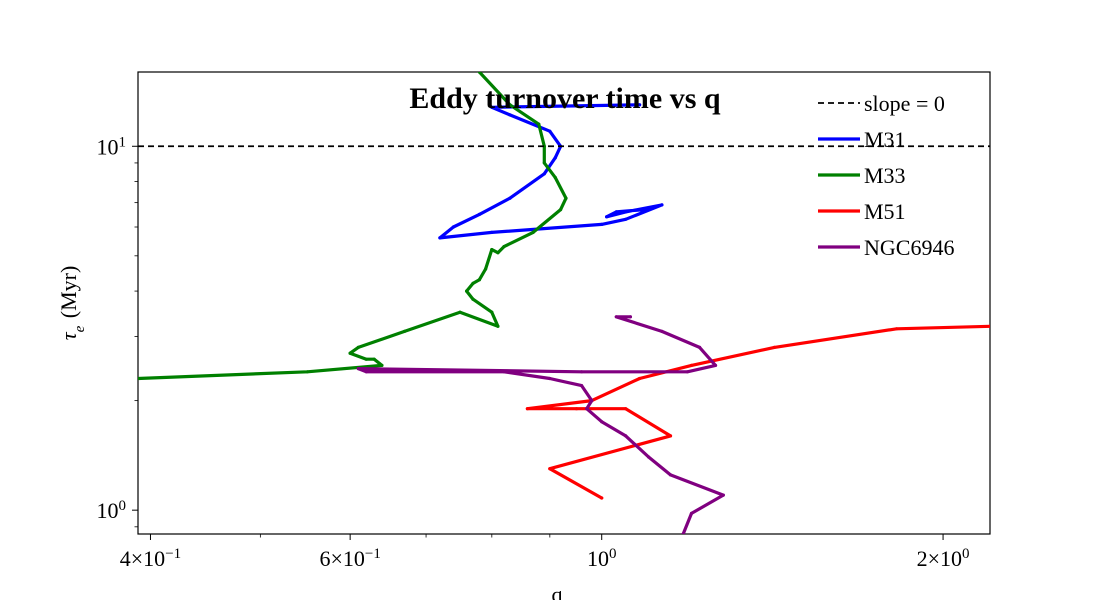  What do you see at coordinates (551, 171) in the screenshot?
I see `series-m31` at bounding box center [551, 171].